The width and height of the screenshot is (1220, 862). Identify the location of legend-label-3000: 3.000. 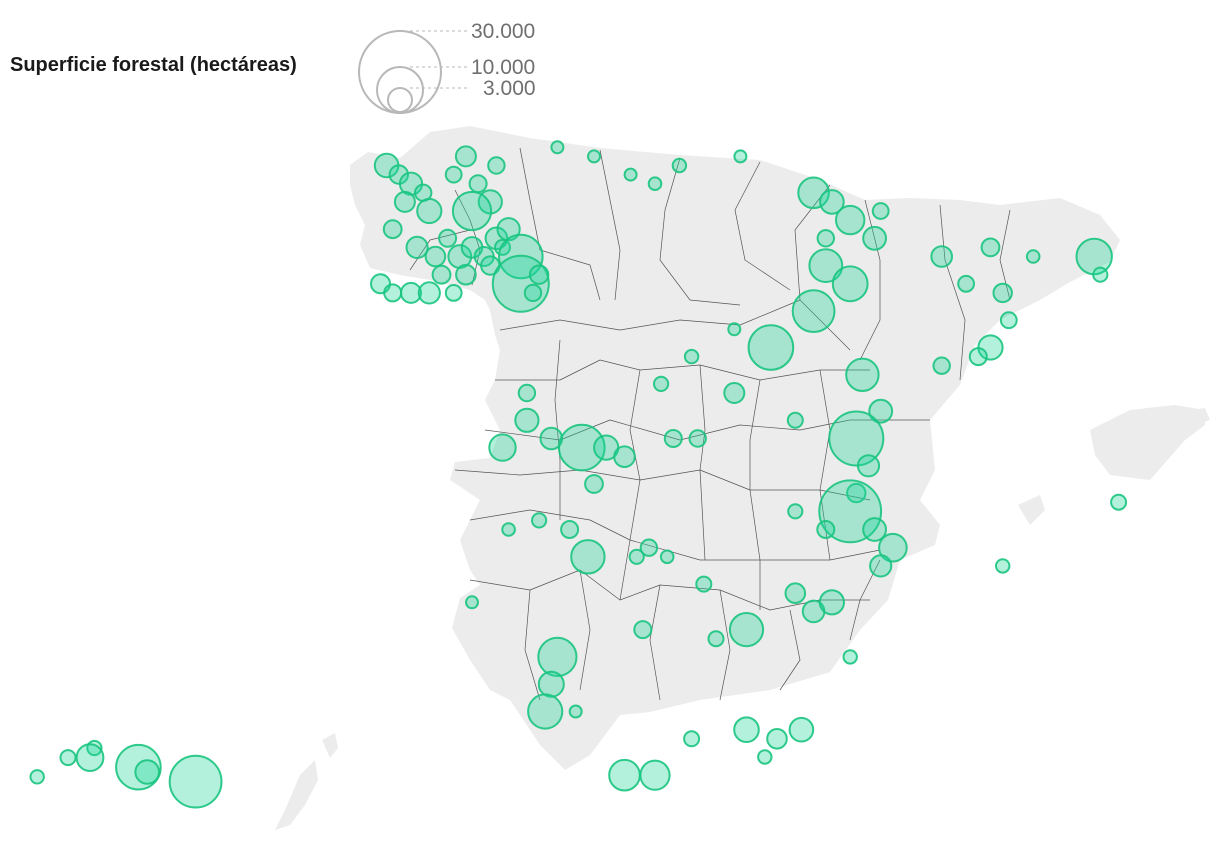
(509, 88).